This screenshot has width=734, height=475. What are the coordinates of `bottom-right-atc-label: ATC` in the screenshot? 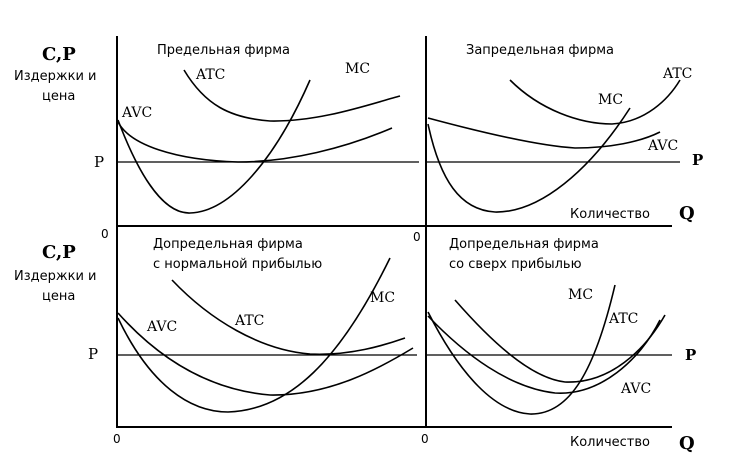 It's located at (623, 319).